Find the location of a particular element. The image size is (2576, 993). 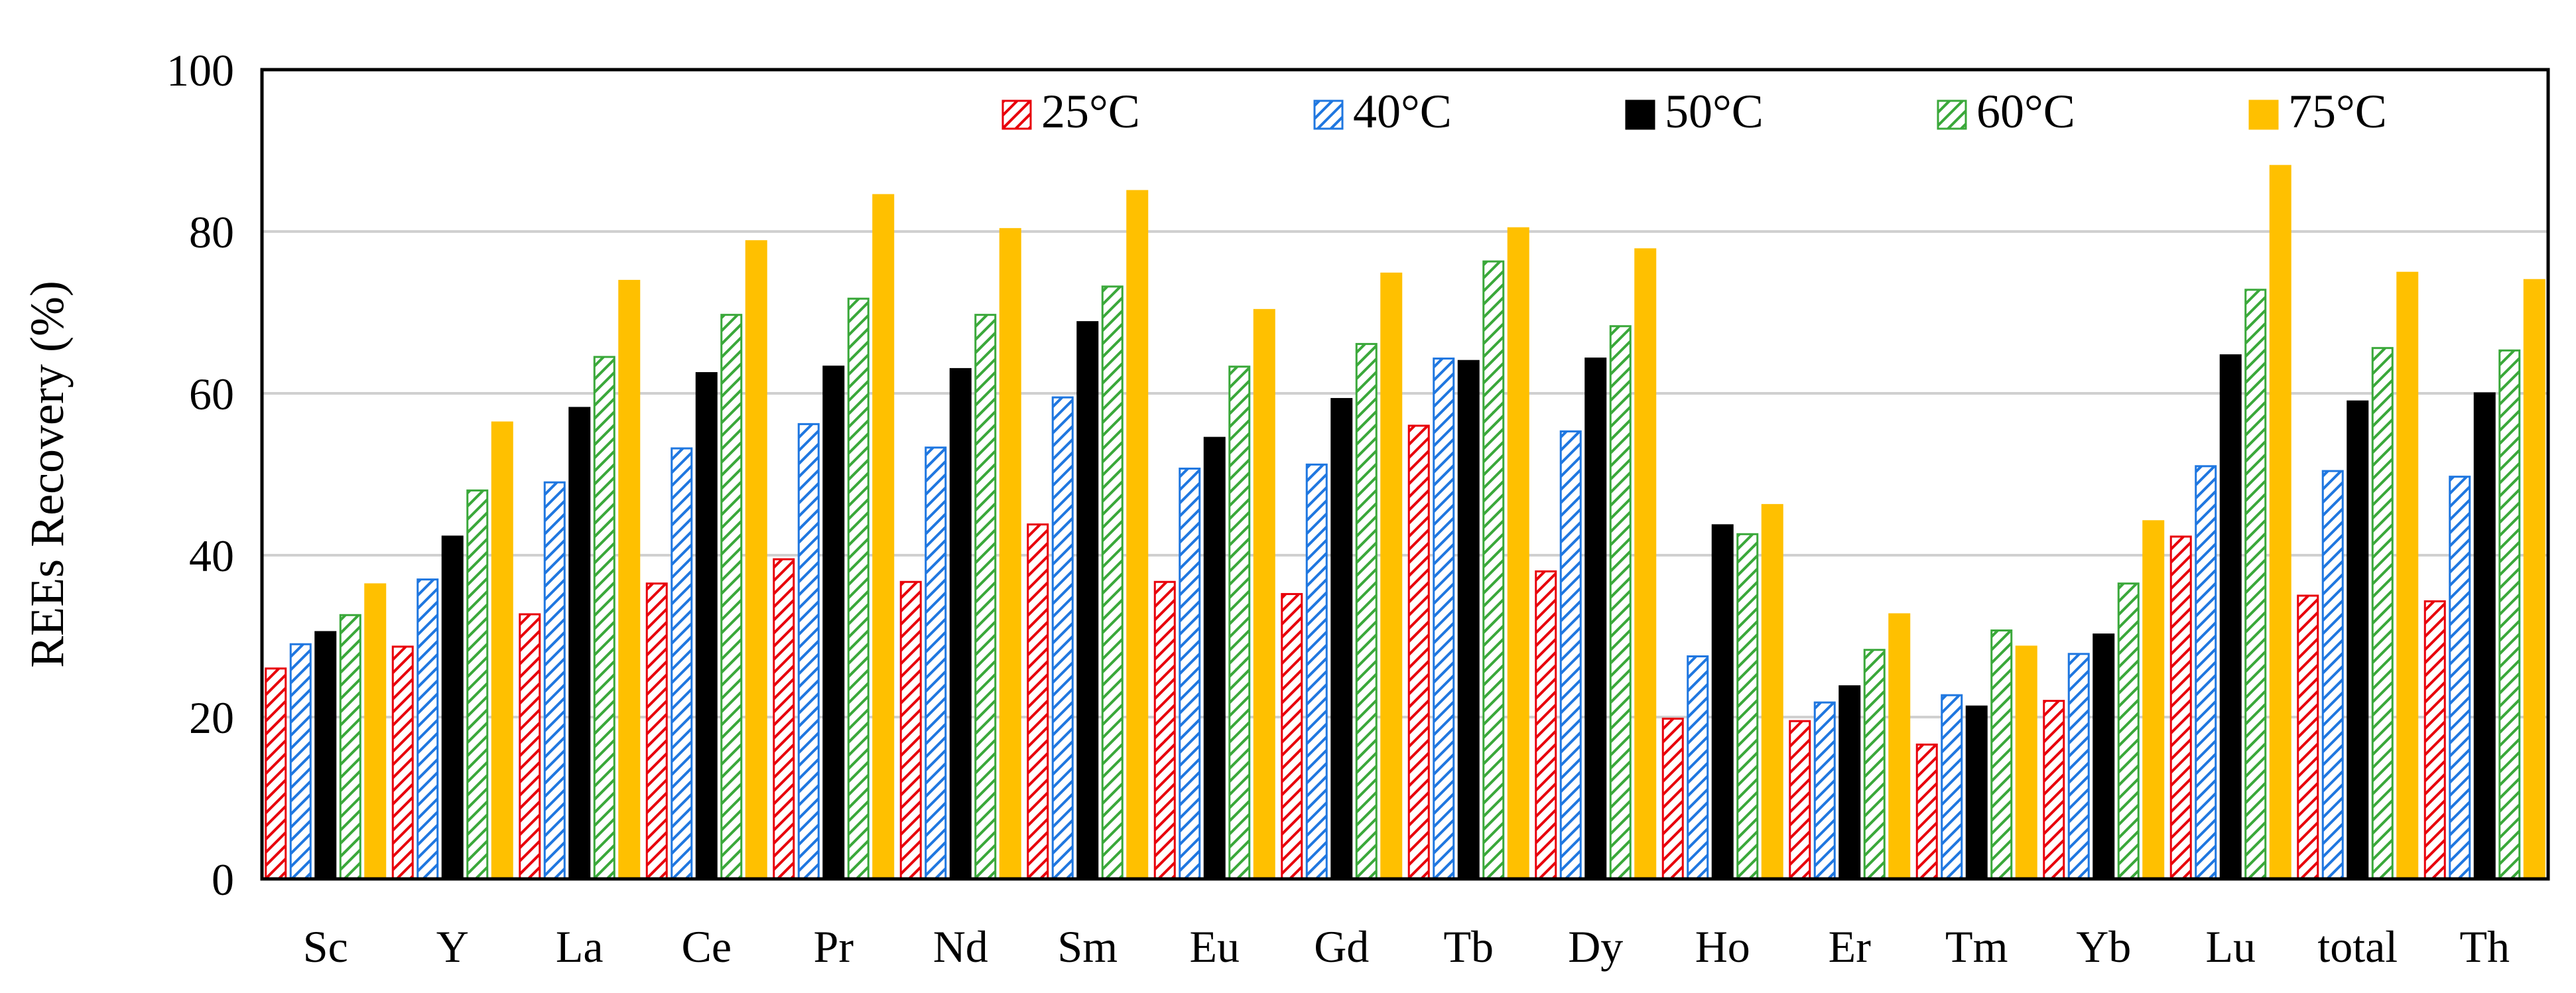

x-tick-label: Nd is located at coordinates (961, 946).